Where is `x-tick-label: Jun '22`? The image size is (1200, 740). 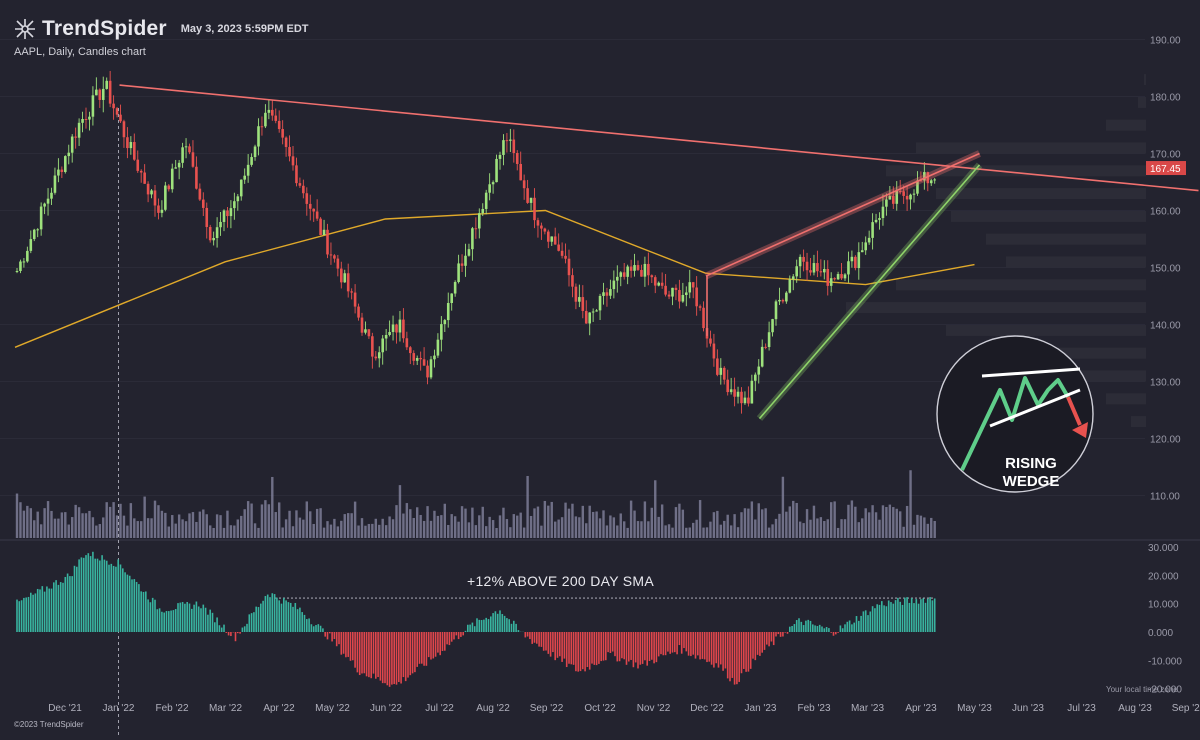
x-tick-label: Jun '22 is located at coordinates (386, 708).